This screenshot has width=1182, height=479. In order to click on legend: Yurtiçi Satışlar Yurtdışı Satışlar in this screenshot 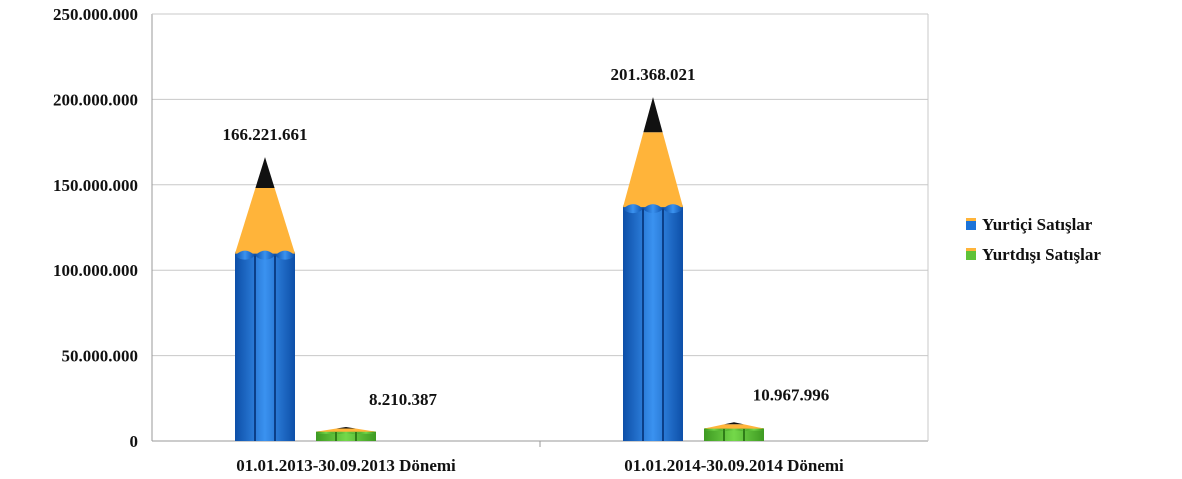, I will do `click(1033, 239)`.